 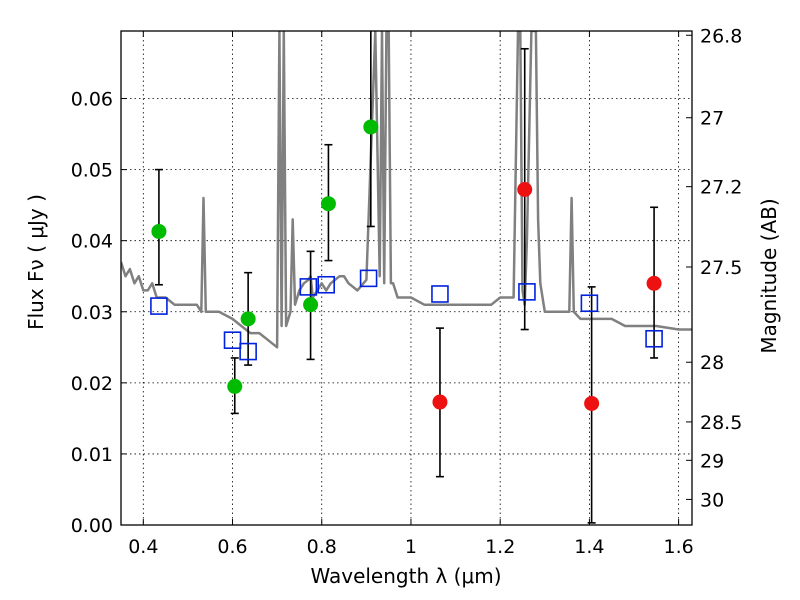 I want to click on x-tick-label: 0.6, so click(x=232, y=547).